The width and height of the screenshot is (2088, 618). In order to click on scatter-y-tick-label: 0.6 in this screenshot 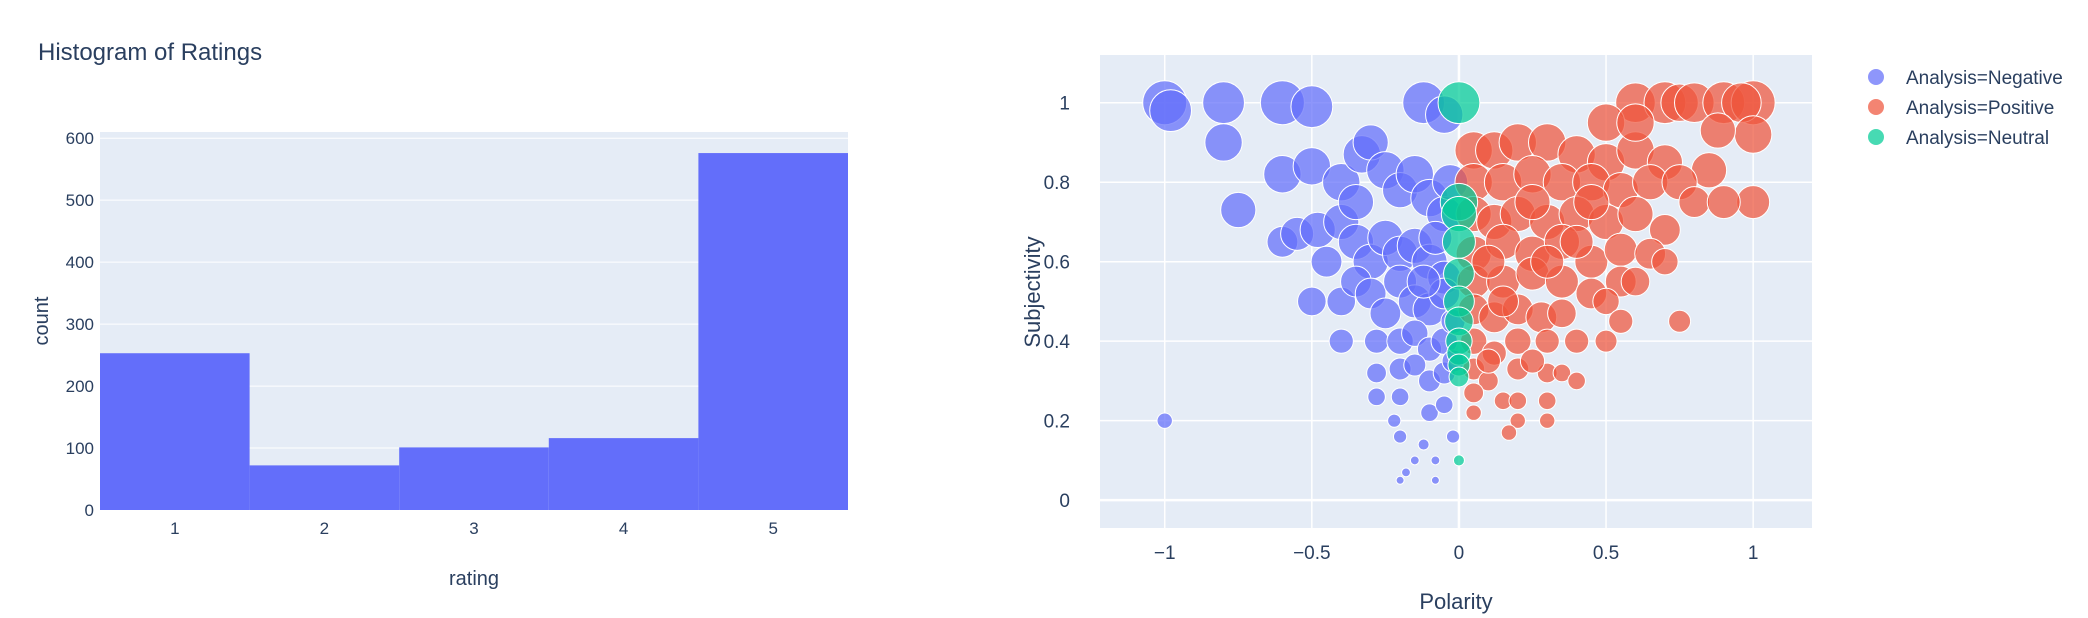, I will do `click(1057, 263)`.